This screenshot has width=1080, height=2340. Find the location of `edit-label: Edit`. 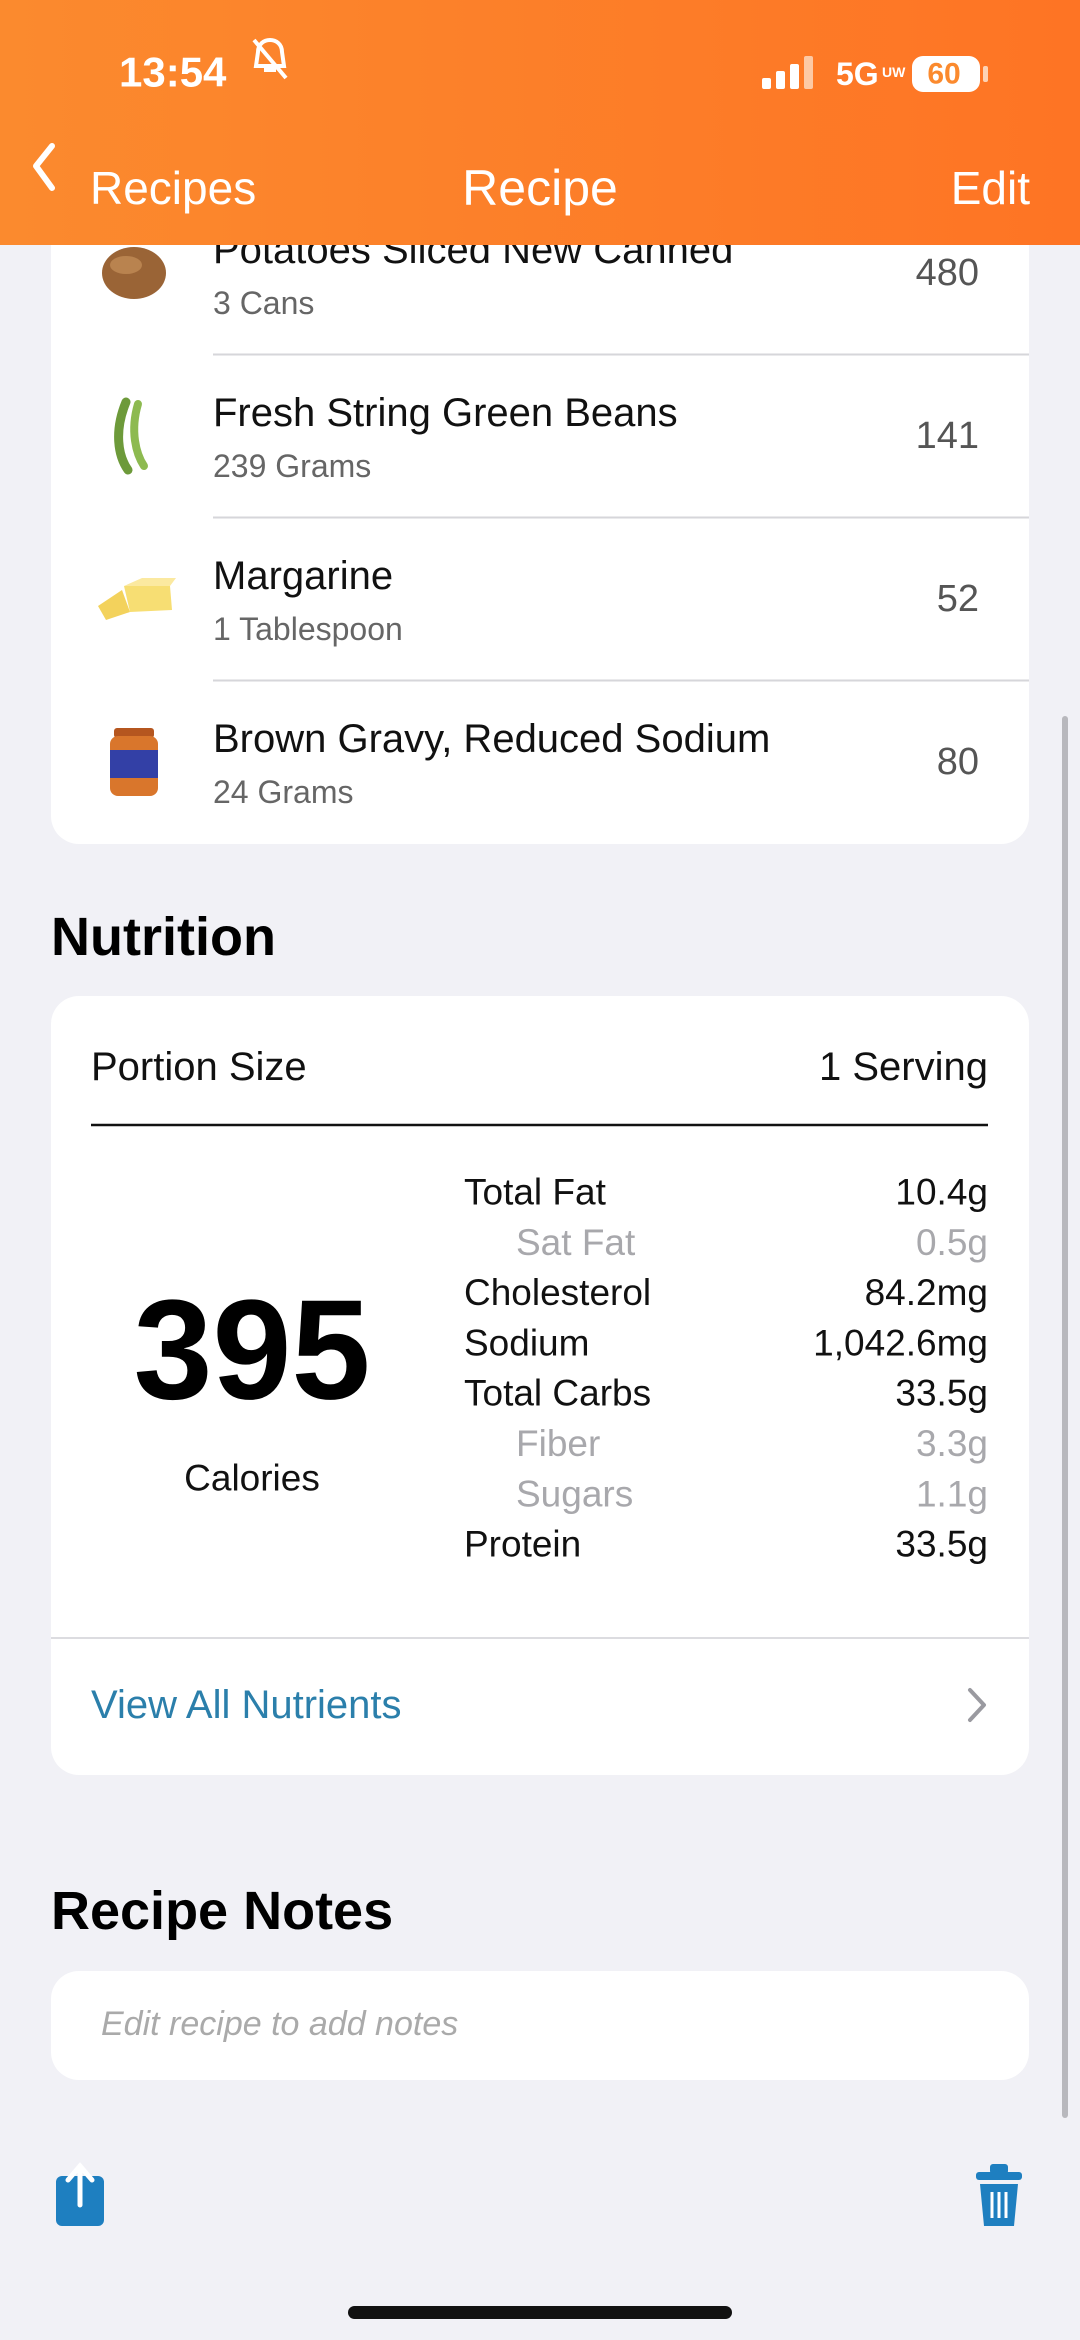

edit-label: Edit is located at coordinates (990, 188).